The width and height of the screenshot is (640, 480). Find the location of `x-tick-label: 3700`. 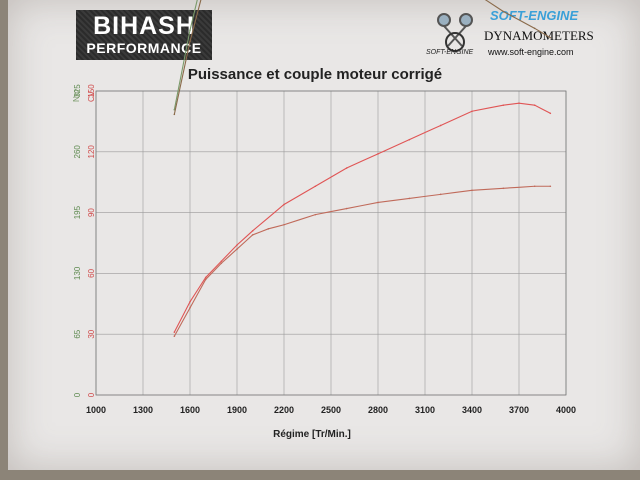

x-tick-label: 3700 is located at coordinates (519, 410).